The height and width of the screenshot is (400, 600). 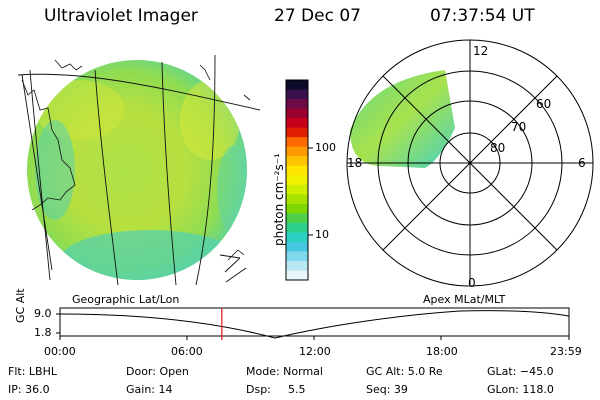 I want to click on polar-label-lat70: 70, so click(x=519, y=127).